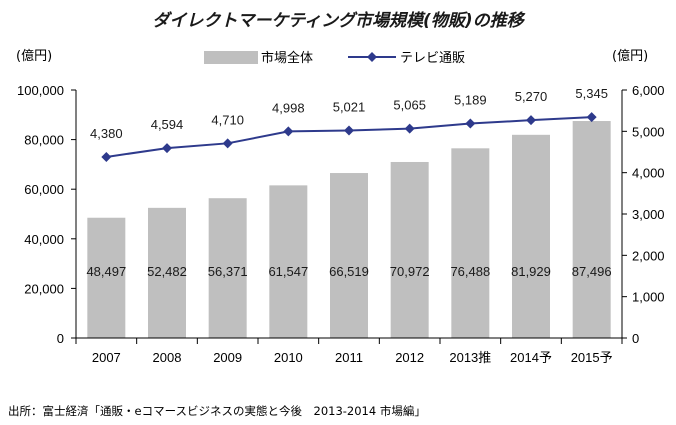  I want to click on left-tick-label: 60,000, so click(44, 189).